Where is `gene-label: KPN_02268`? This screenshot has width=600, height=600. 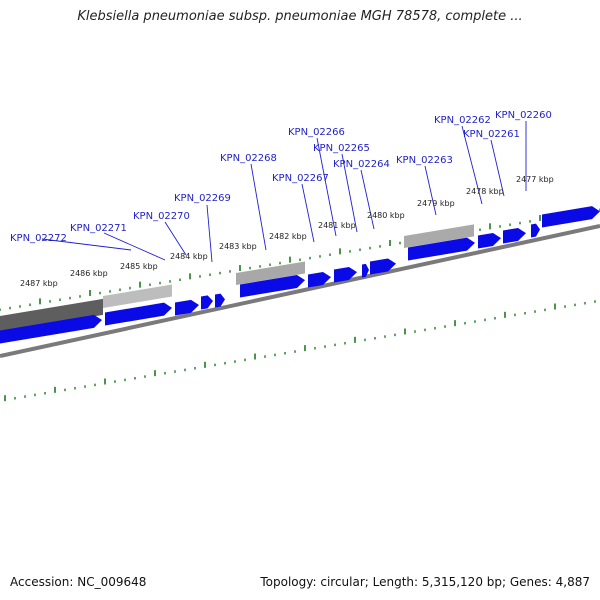
gene-label: KPN_02268 is located at coordinates (248, 158).